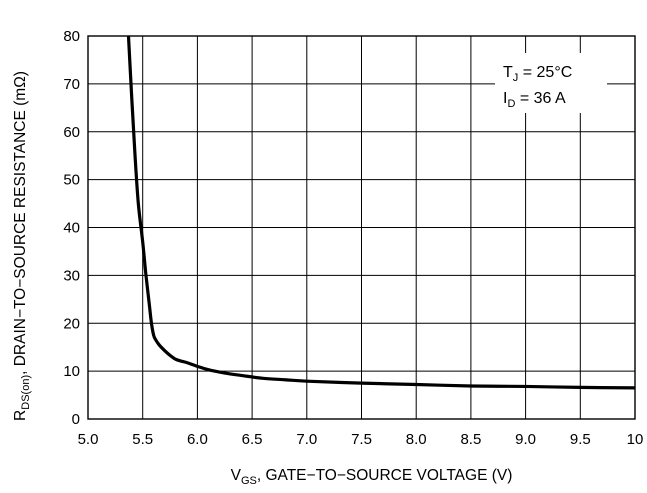 The image size is (647, 493). I want to click on annotation-background, so click(551, 83).